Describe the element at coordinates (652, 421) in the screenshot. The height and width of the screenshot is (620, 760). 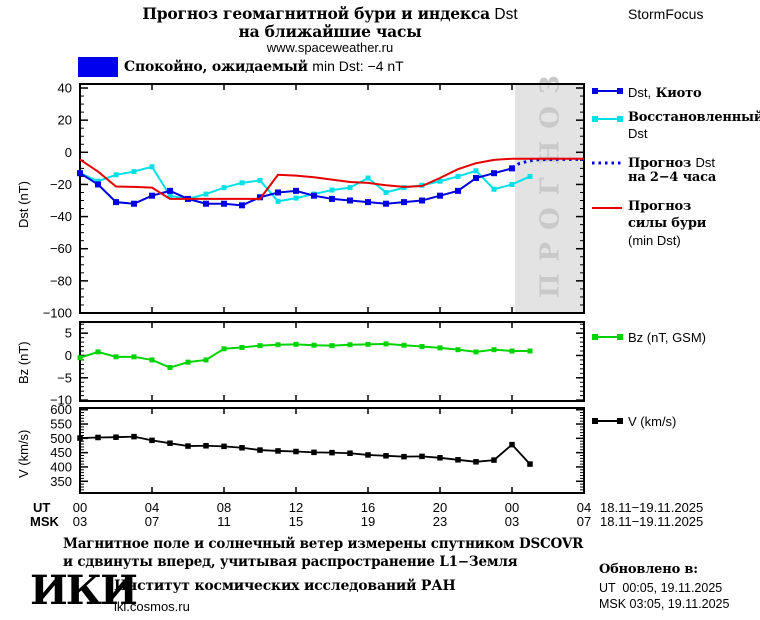
I see `legend-item-v: V (km/s)` at that location.